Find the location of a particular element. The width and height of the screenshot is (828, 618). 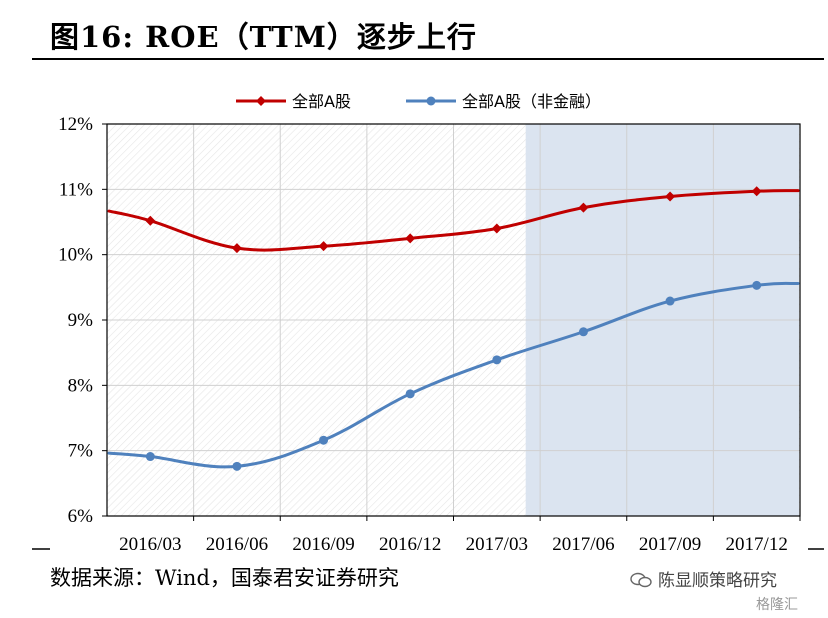

legend-label-1: 全部A股 is located at coordinates (321, 101).